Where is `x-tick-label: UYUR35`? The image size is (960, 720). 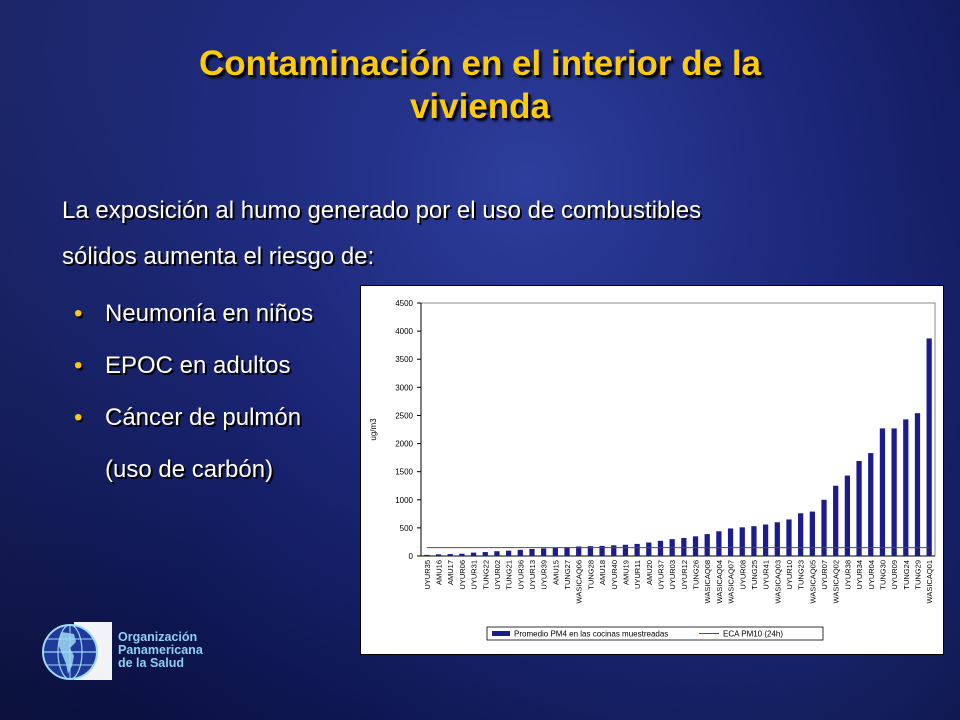 x-tick-label: UYUR35 is located at coordinates (427, 575).